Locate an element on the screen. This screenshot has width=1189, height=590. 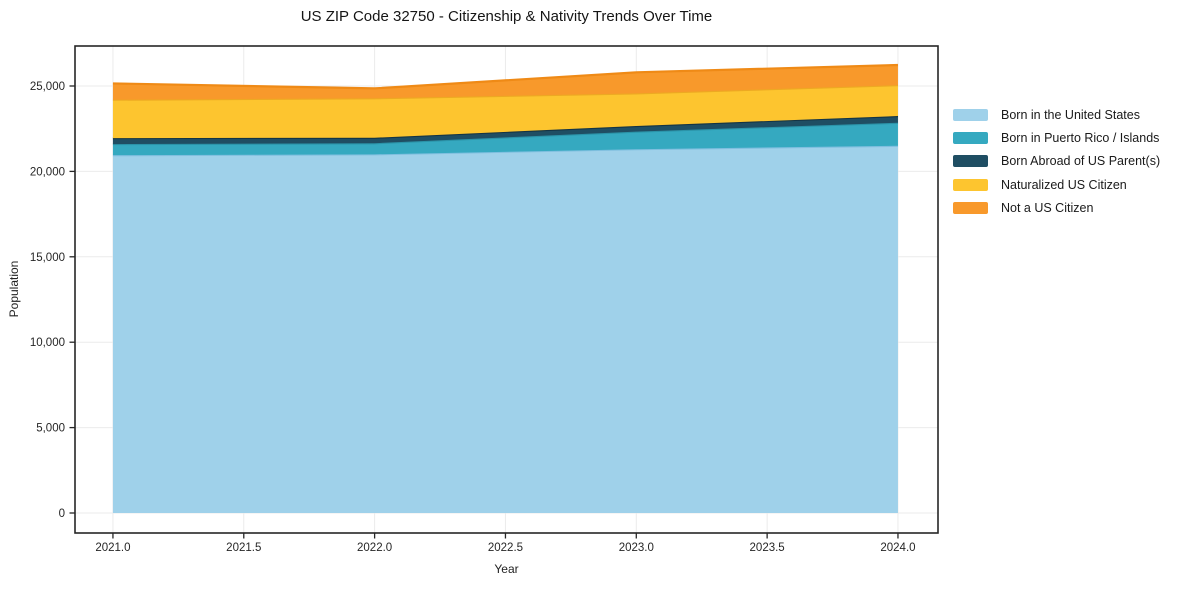
x-axis-label: Year is located at coordinates (506, 569).